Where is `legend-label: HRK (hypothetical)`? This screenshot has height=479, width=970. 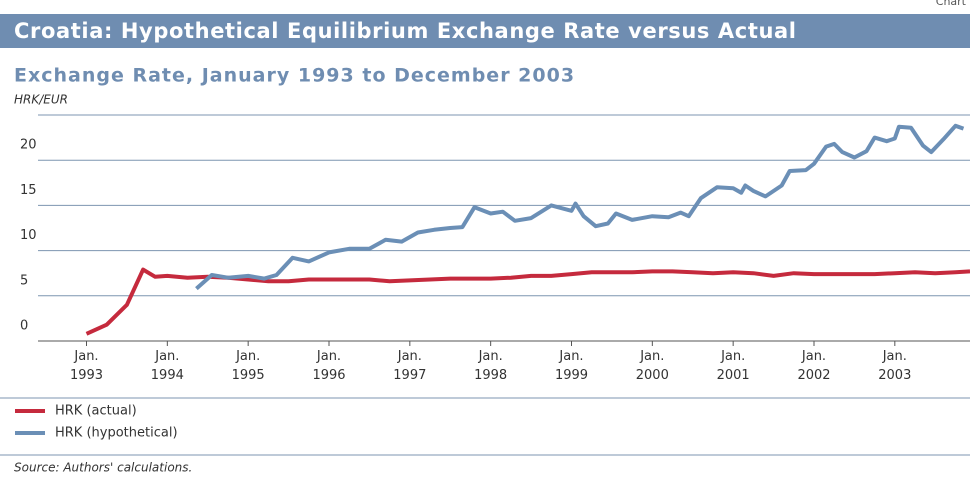
legend-label: HRK (hypothetical) is located at coordinates (116, 433).